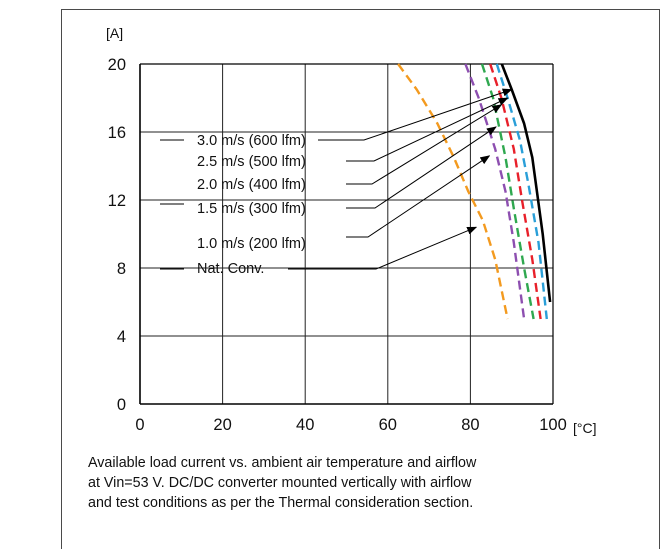 Image resolution: width=672 pixels, height=549 pixels. What do you see at coordinates (251, 244) in the screenshot?
I see `series-annotation: 1.0 m/s (200 lfm)` at bounding box center [251, 244].